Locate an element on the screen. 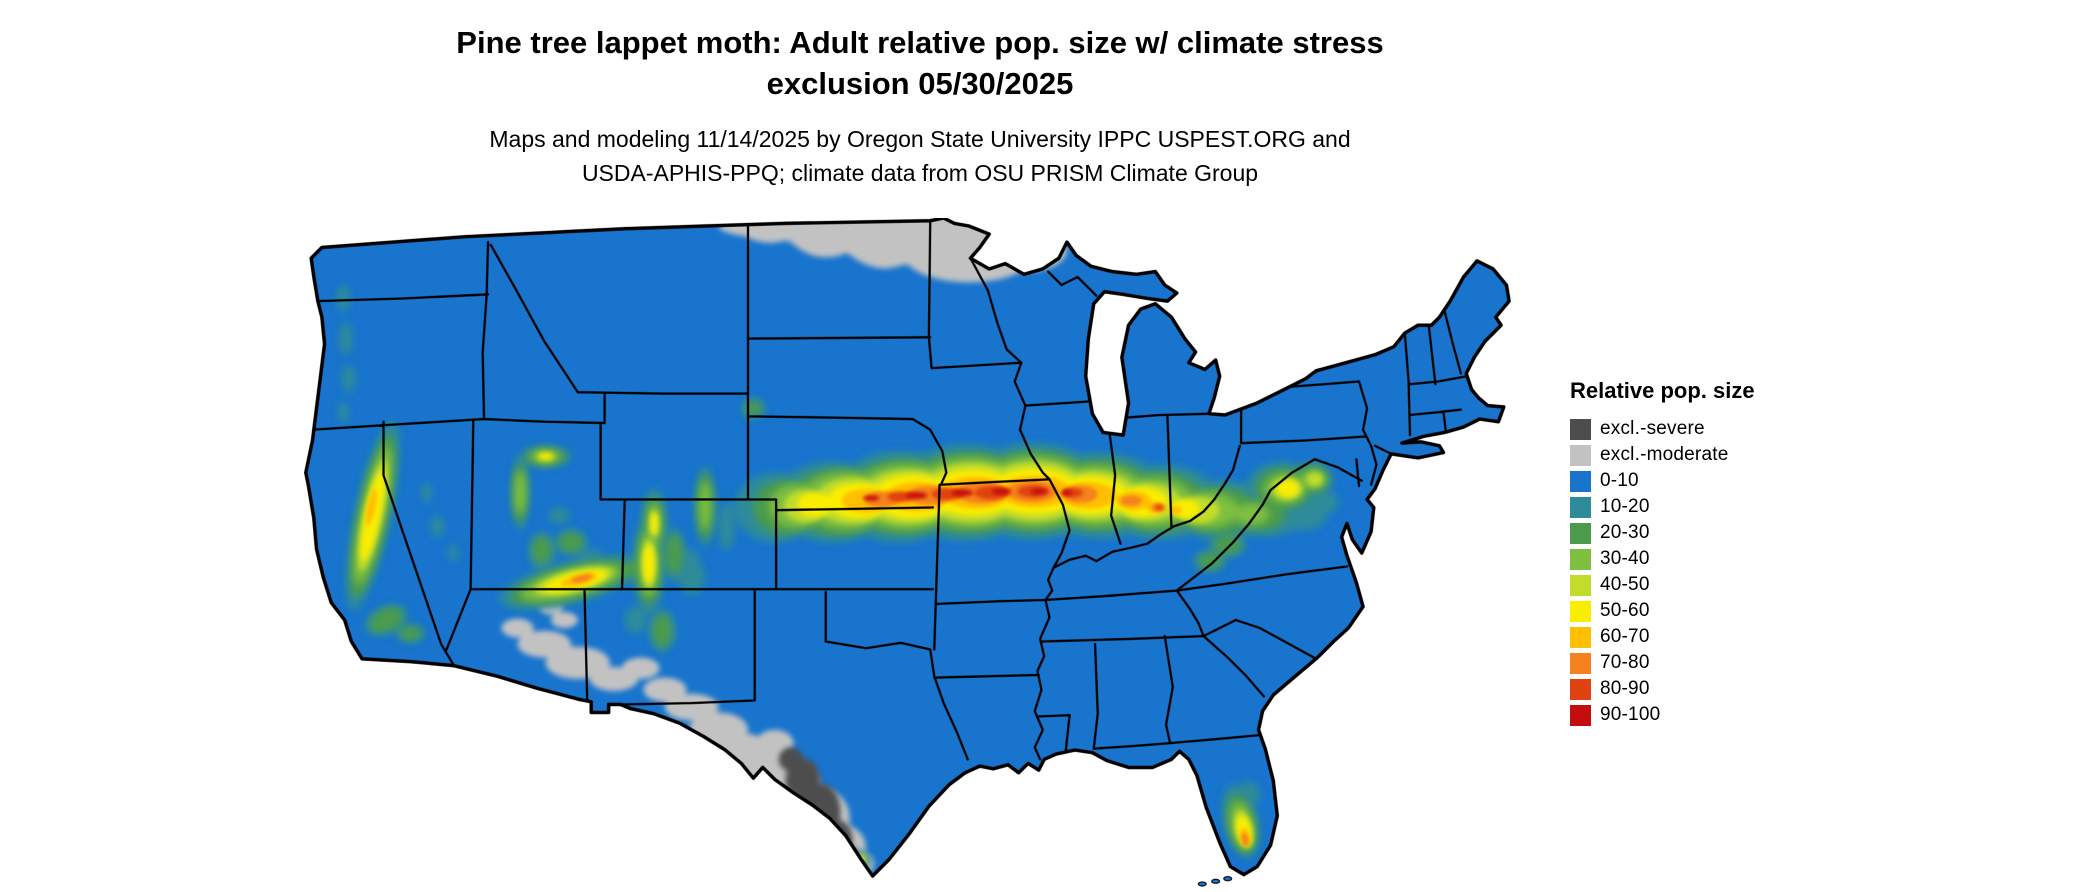 Image resolution: width=2100 pixels, height=892 pixels. legend-item: 90-100 is located at coordinates (1662, 715).